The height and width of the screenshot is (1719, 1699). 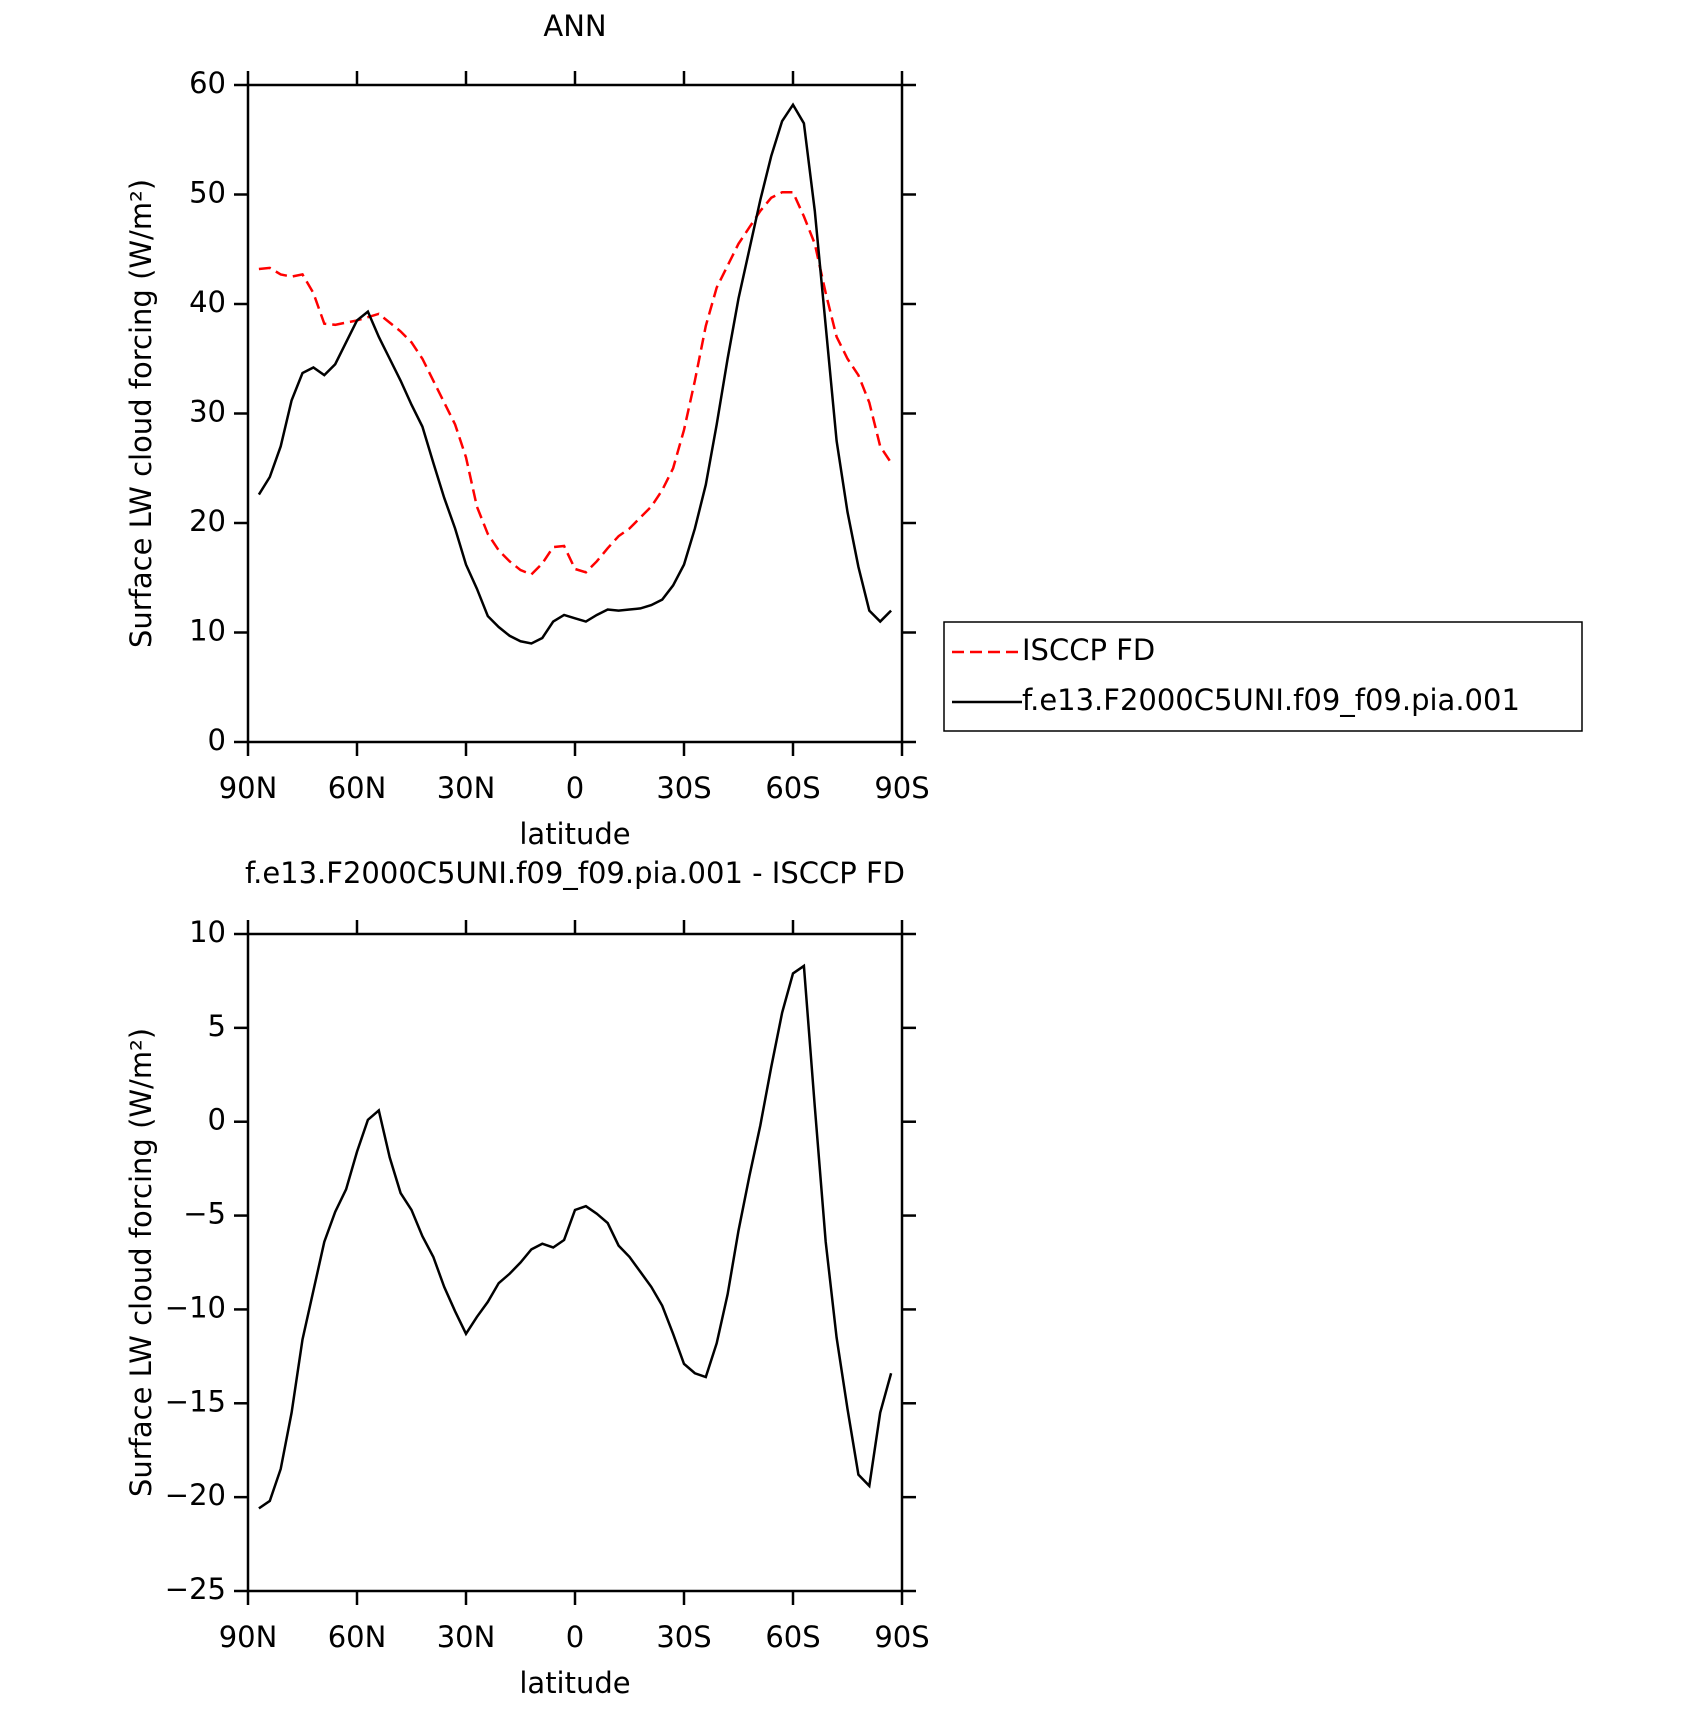 I want to click on y-tick-label: 60, so click(x=207, y=83).